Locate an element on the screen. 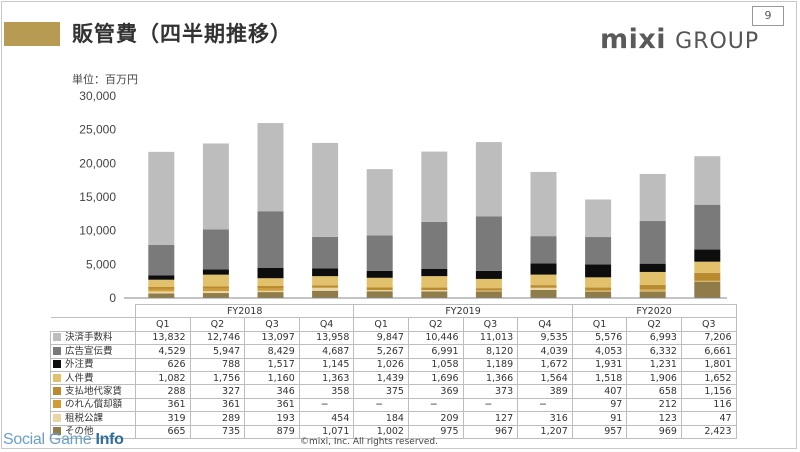 This screenshot has width=800, height=452. table-cell: 2,423 is located at coordinates (708, 431).